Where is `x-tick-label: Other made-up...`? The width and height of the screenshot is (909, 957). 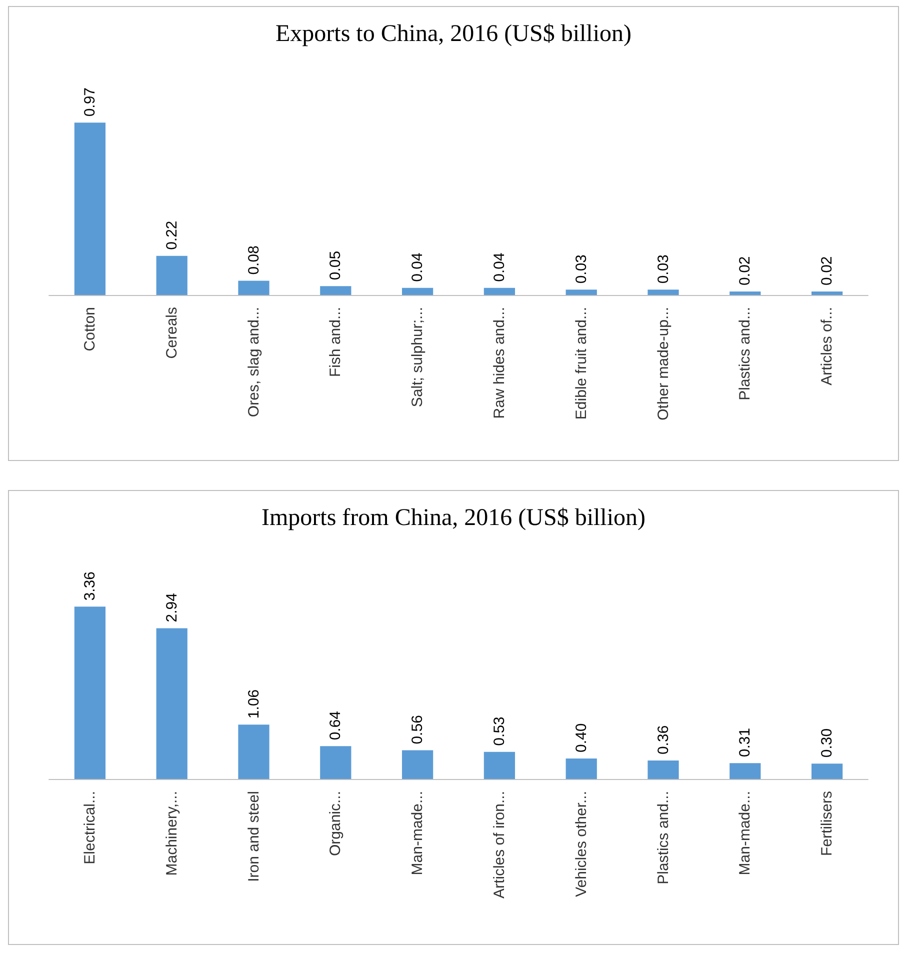
x-tick-label: Other made-up... is located at coordinates (663, 363).